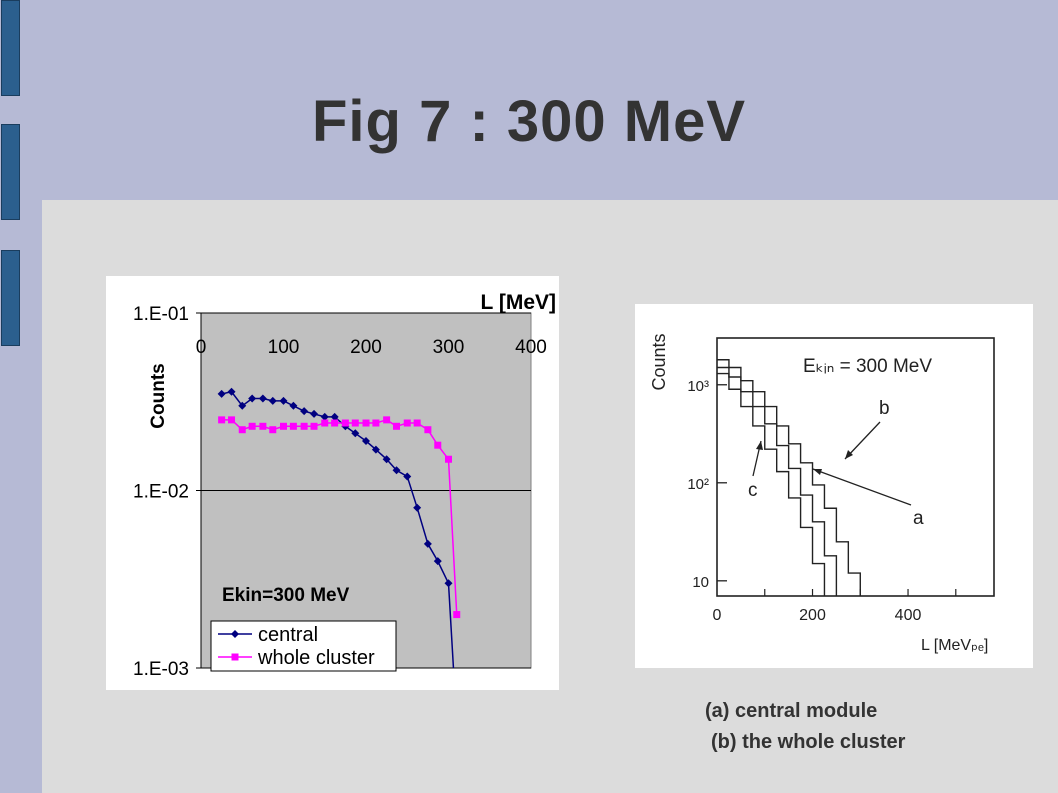  I want to click on right-y-axis-label: Counts, so click(659, 361).